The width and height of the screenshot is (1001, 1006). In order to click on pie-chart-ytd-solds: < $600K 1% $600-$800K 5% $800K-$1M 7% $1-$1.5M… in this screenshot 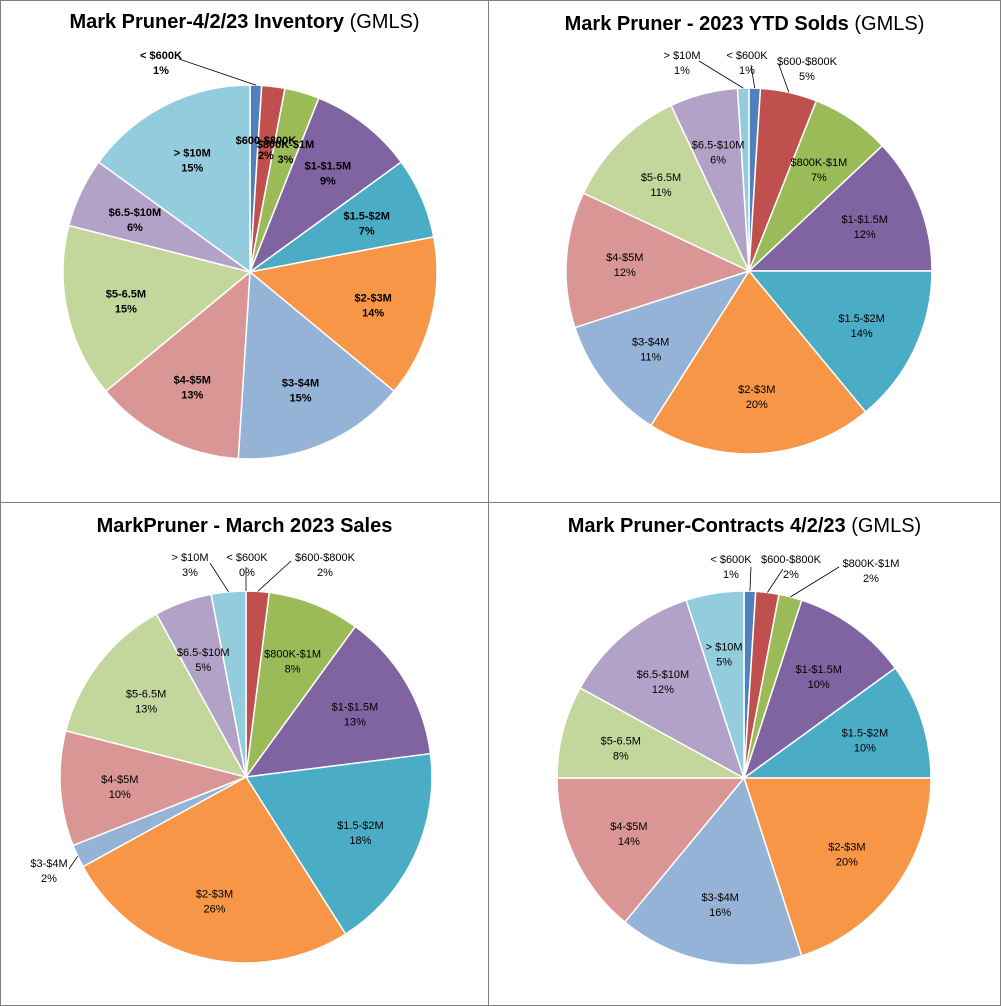, I will do `click(749, 252)`.